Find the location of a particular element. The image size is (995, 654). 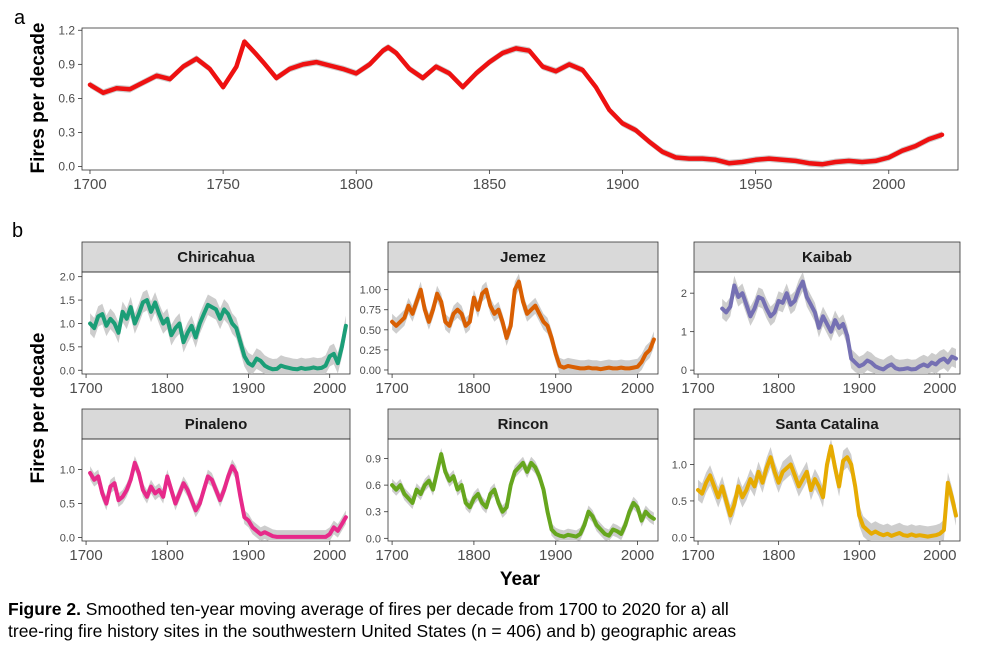

panel-santa-catalina: Santa Catalina 0.0 0.5 1.0 1700 1800 1900 2000 is located at coordinates (816, 486).